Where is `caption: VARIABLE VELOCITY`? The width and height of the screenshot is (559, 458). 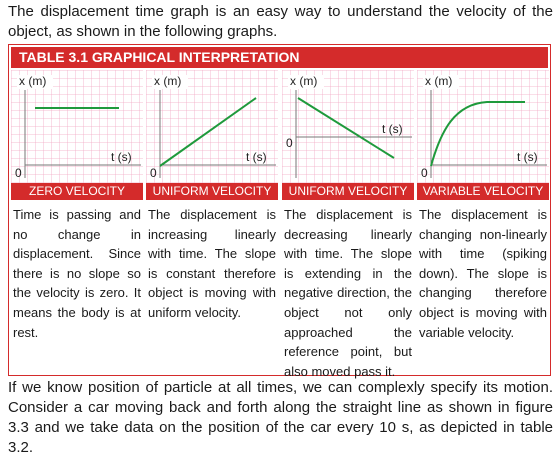 caption: VARIABLE VELOCITY is located at coordinates (483, 191).